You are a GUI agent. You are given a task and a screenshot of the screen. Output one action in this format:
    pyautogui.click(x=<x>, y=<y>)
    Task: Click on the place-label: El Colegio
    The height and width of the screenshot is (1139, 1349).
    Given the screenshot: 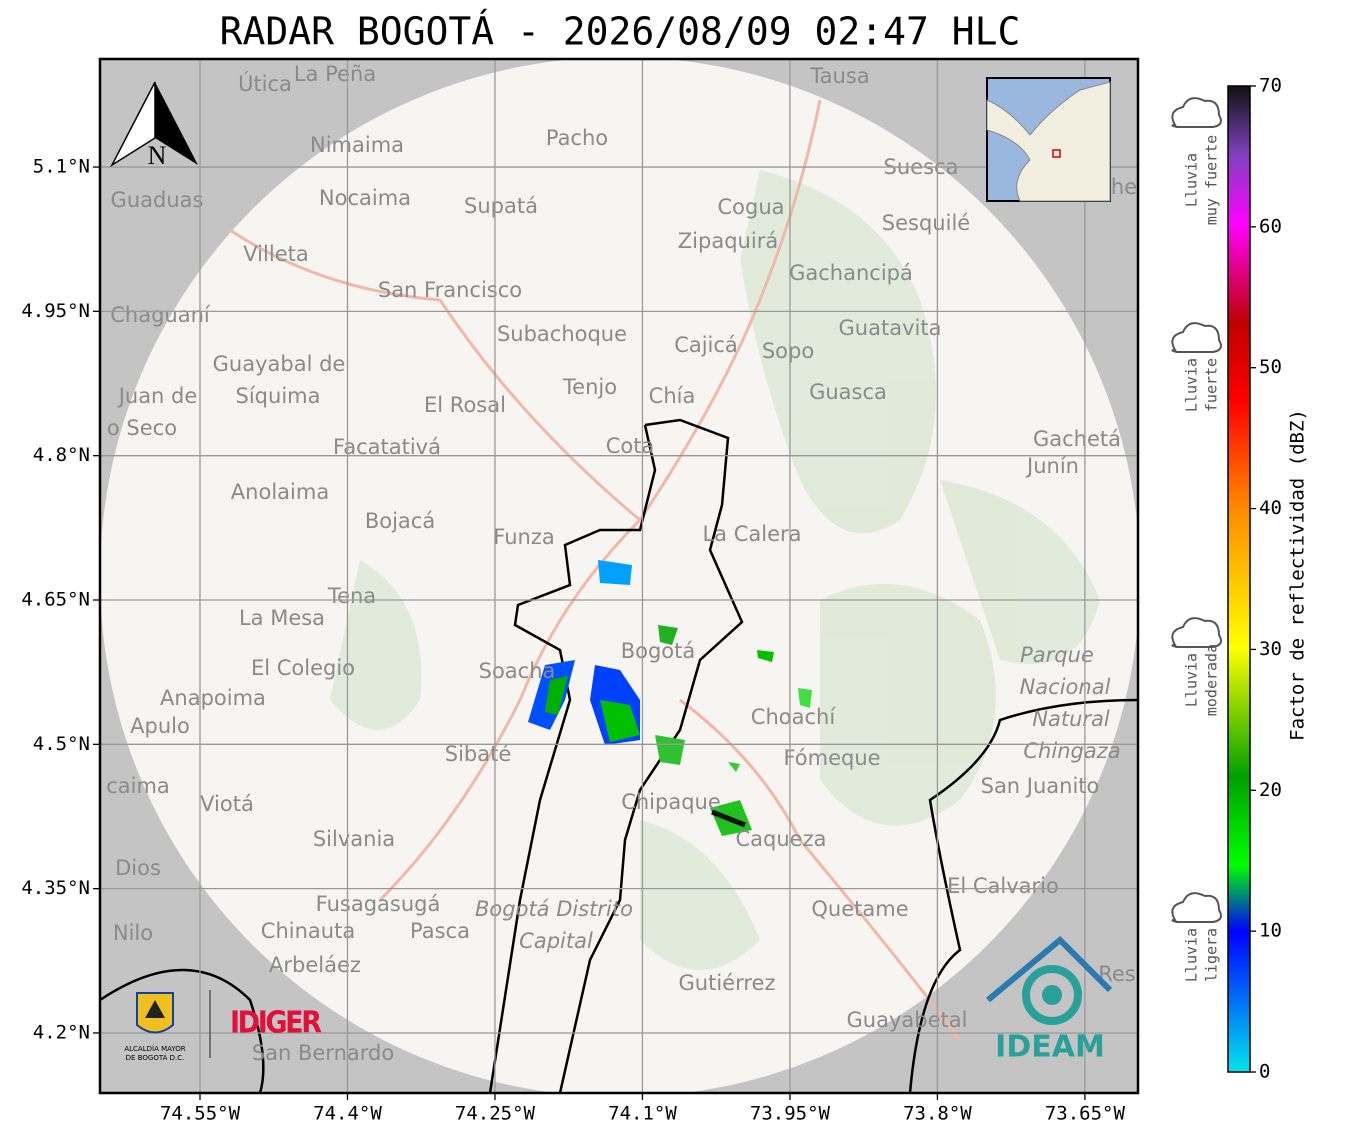 What is the action you would take?
    pyautogui.click(x=303, y=668)
    